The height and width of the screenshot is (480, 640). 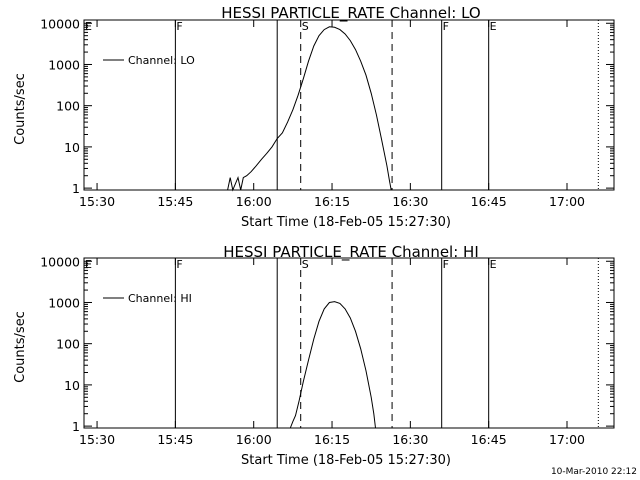 I want to click on legend-label: Channel: LO, so click(x=161, y=60).